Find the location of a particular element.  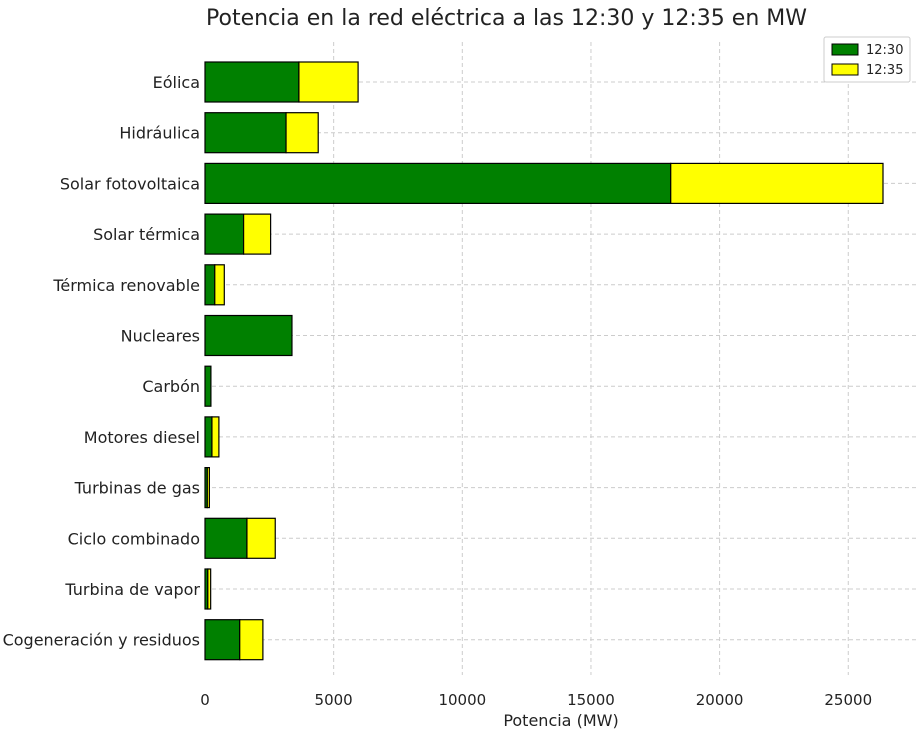

category-label-turbinas-de-gas: Turbinas de gas is located at coordinates (137, 488).